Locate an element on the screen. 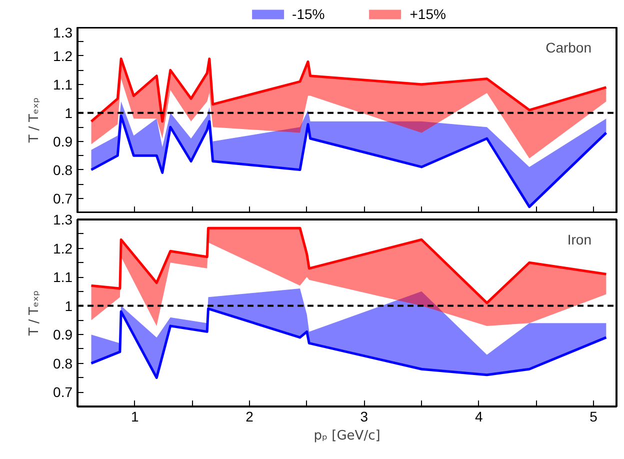 The height and width of the screenshot is (459, 624). legend-label: +15% is located at coordinates (428, 14).